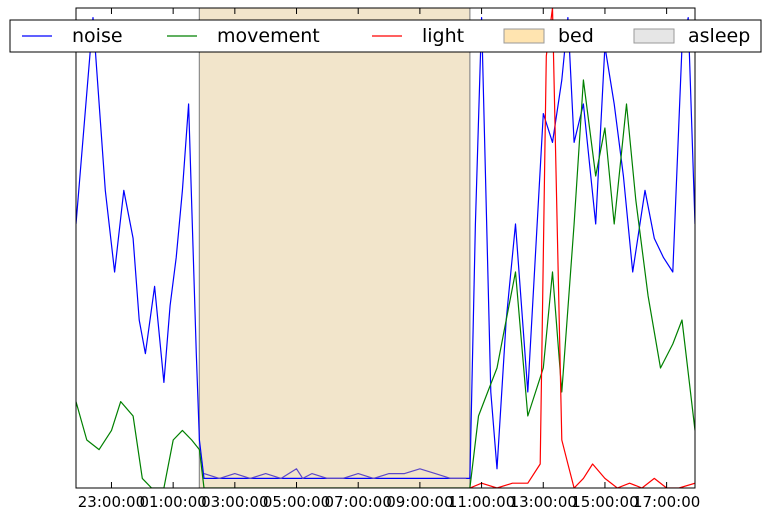 The width and height of the screenshot is (772, 522). I want to click on x-tick-label: 05:00:00, so click(296, 502).